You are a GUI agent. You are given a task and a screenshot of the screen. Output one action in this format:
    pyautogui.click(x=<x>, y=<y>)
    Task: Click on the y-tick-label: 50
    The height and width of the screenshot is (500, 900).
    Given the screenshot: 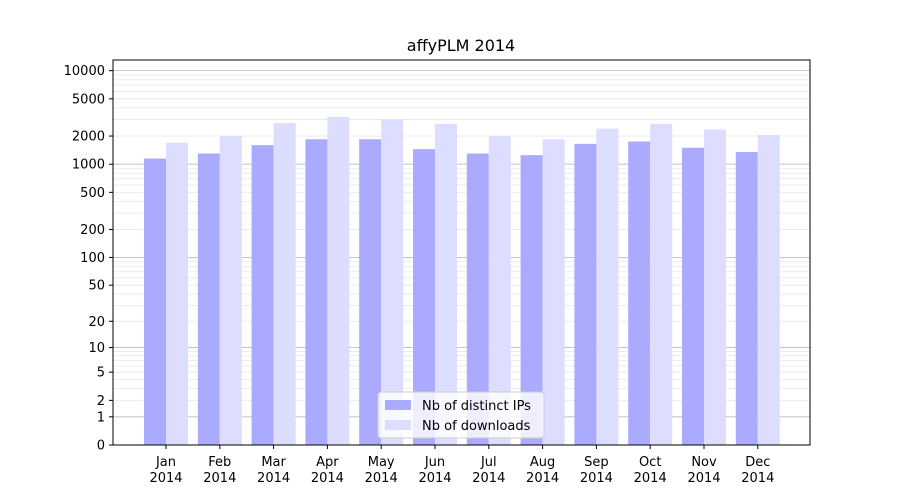 What is the action you would take?
    pyautogui.click(x=96, y=286)
    